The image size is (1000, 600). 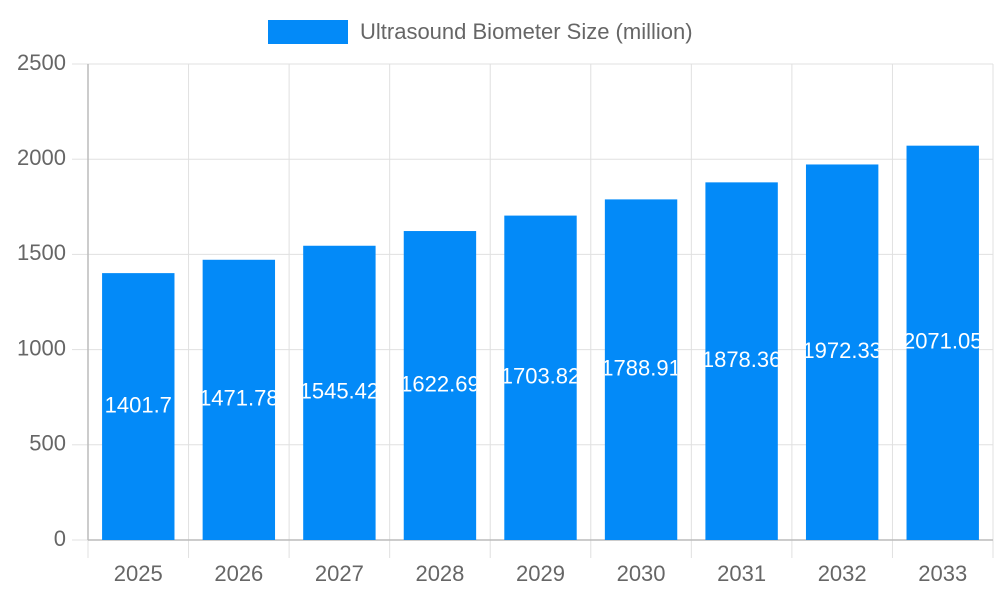 I want to click on value-label: 1703.82, so click(x=541, y=376).